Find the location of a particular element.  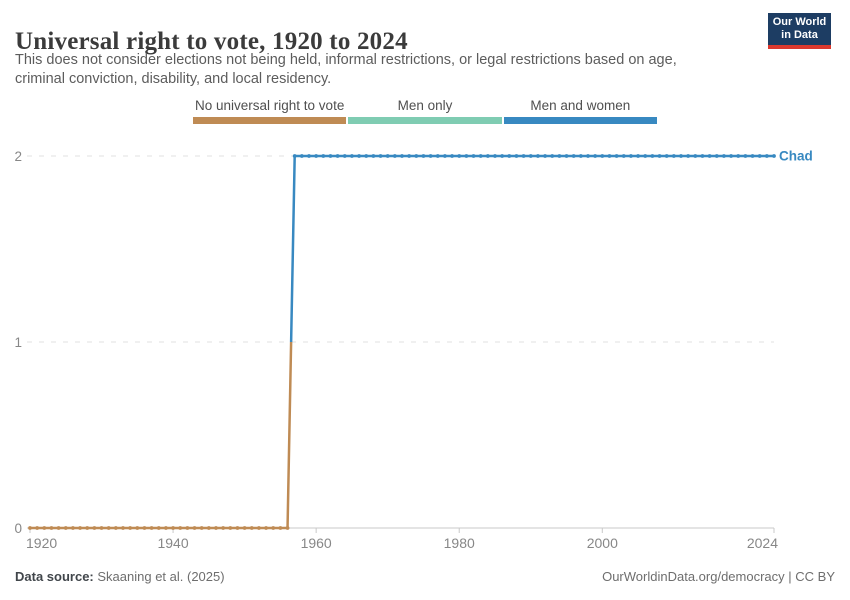

owid-democracy-link: OurWorldinData.org/democracy is located at coordinates (693, 576).